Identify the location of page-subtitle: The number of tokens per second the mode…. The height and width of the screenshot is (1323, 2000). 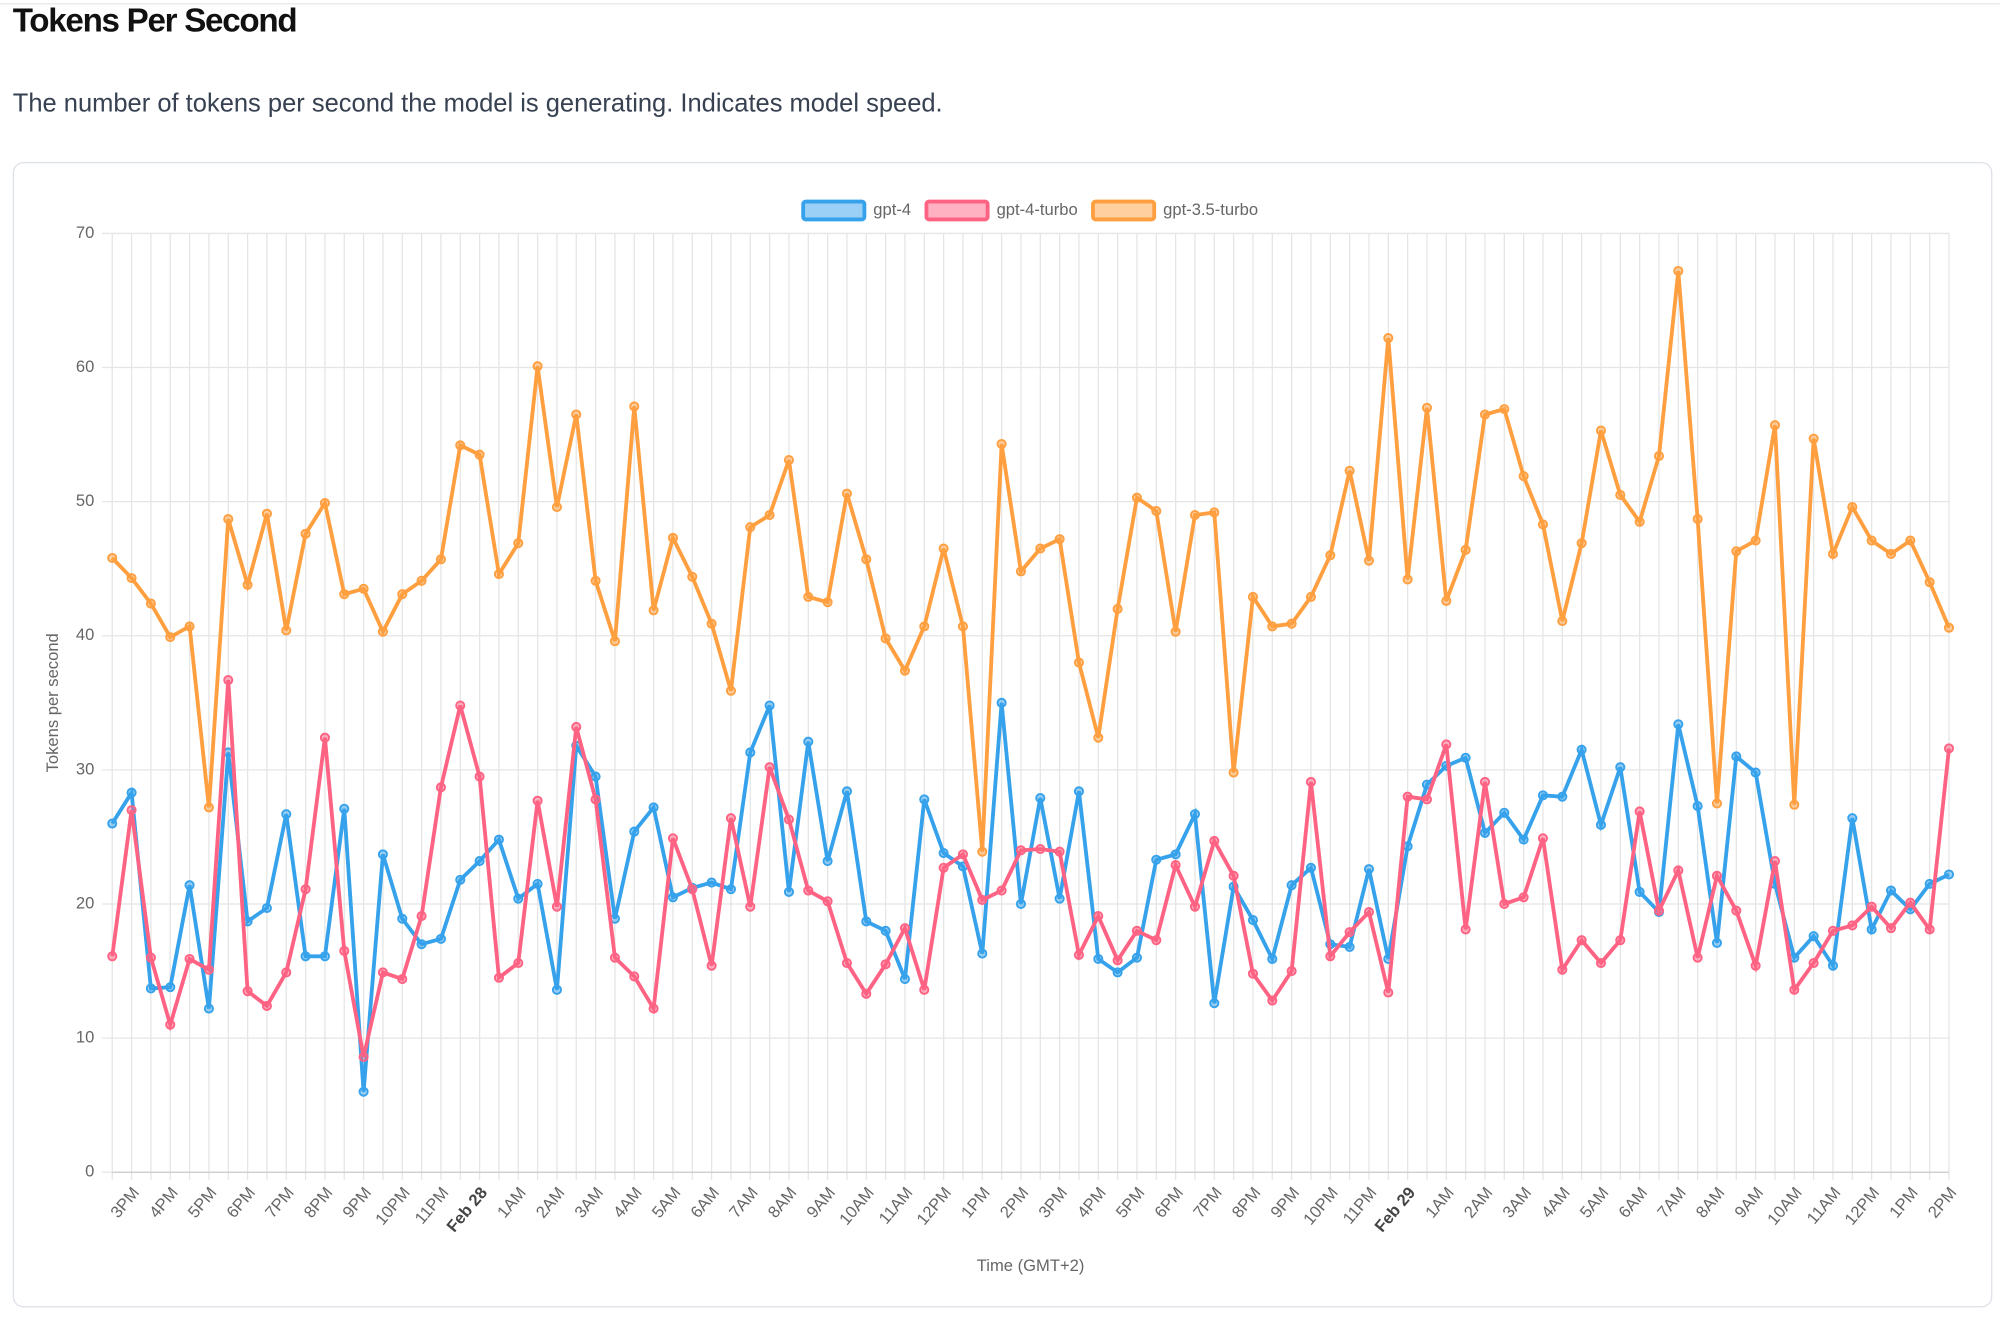
(478, 103).